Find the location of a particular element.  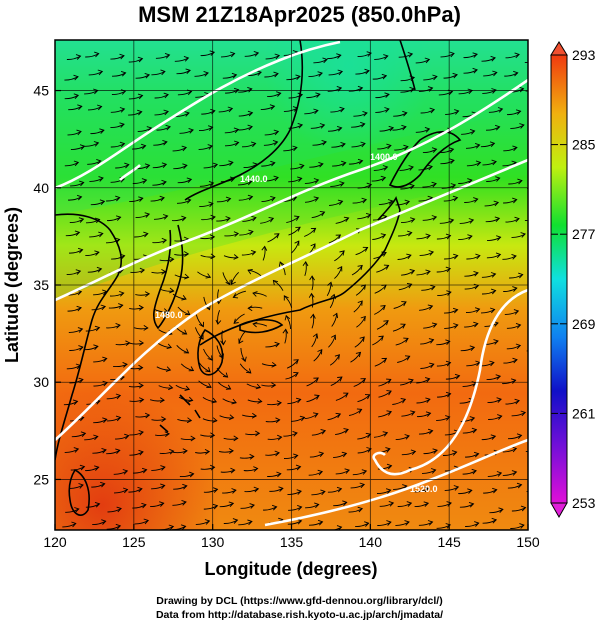

x-tick-label: 130 is located at coordinates (213, 542).